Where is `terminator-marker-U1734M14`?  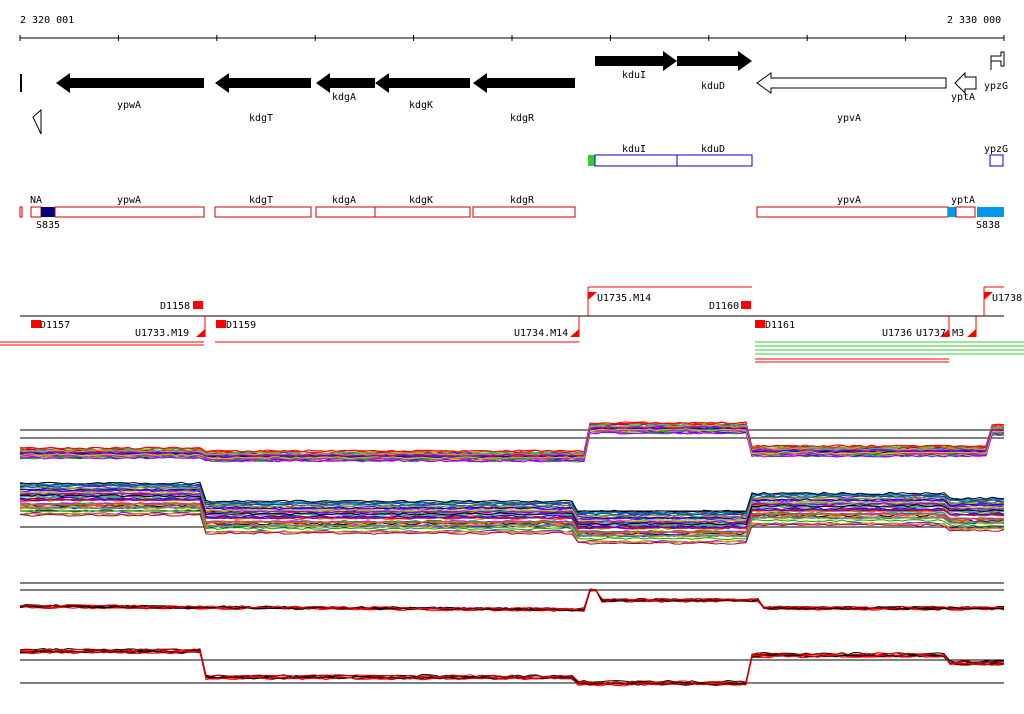 terminator-marker-U1734M14 is located at coordinates (574, 333).